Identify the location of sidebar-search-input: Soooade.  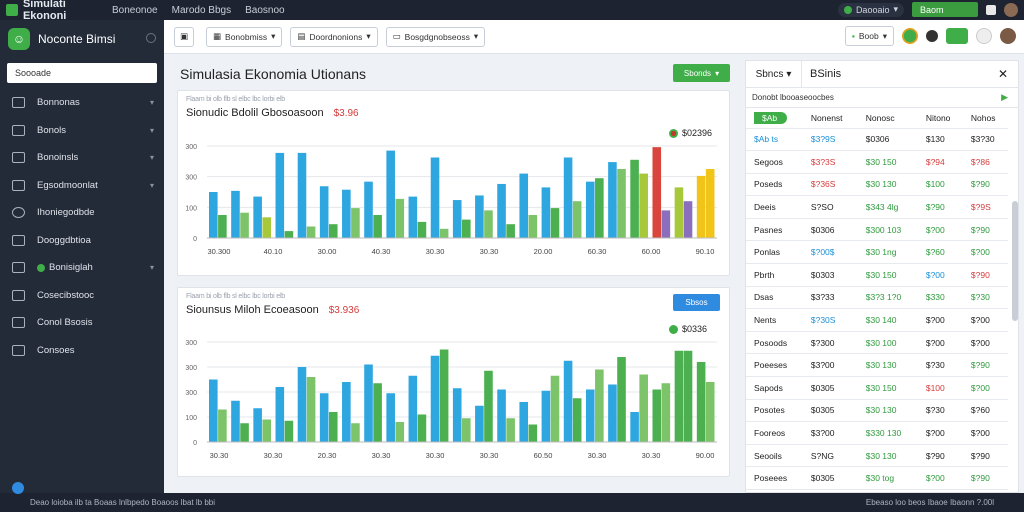
(82, 73).